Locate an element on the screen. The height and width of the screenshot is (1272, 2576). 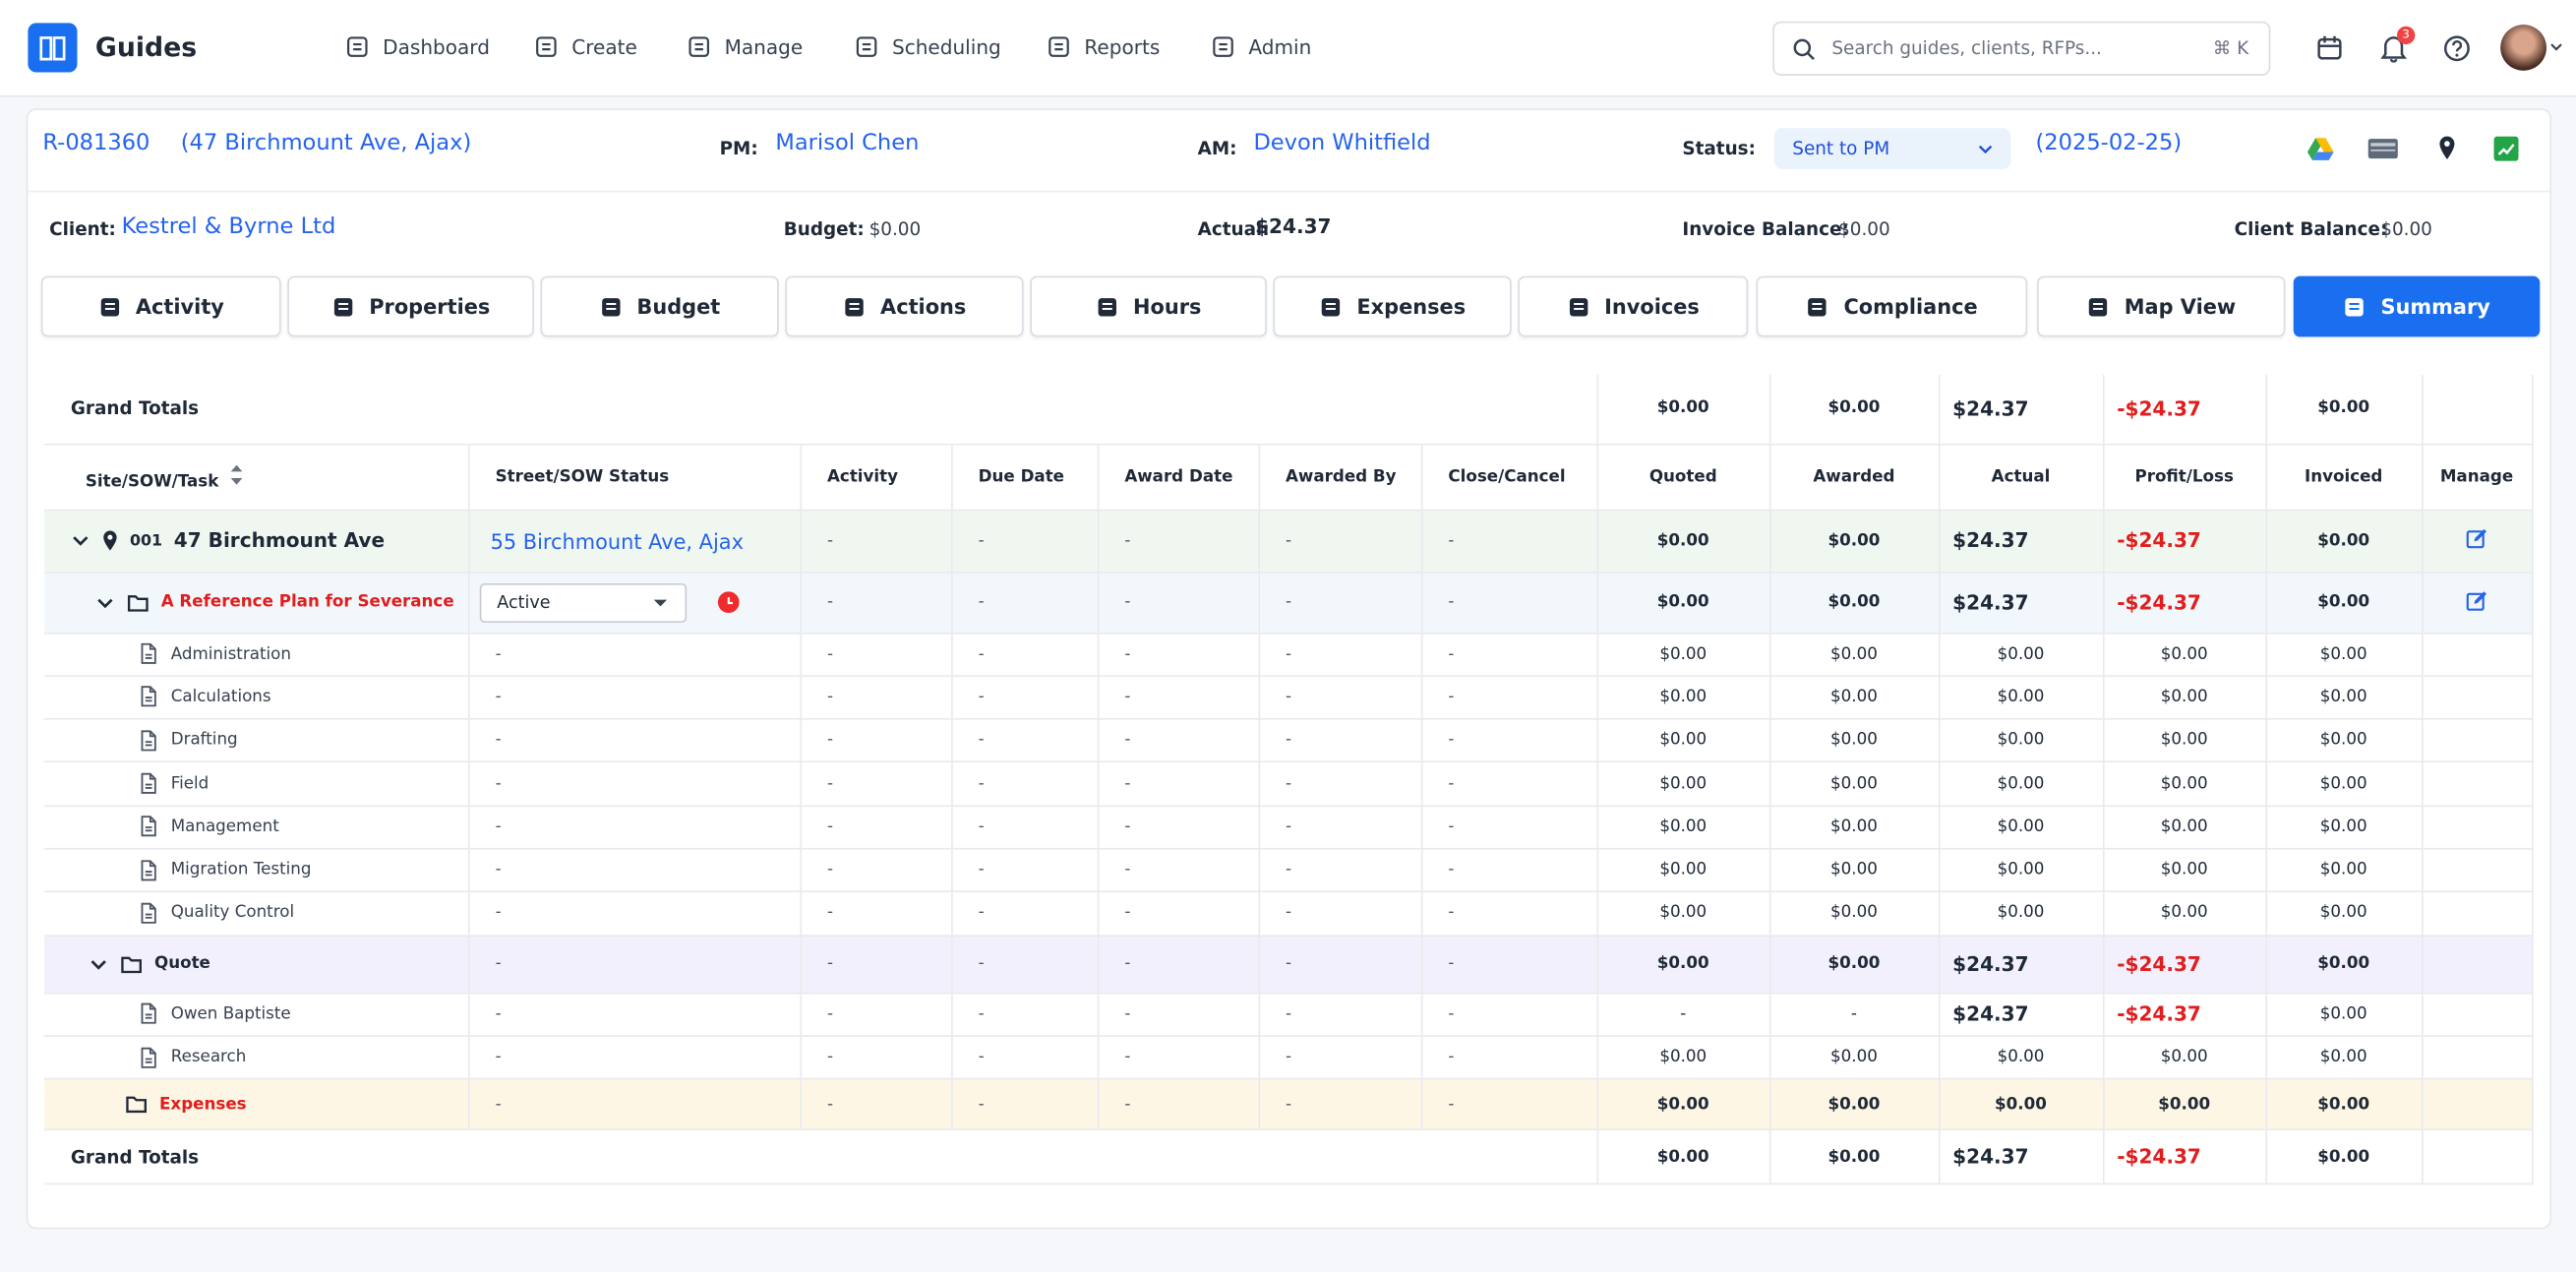
sheet-icon is located at coordinates (2506, 148).